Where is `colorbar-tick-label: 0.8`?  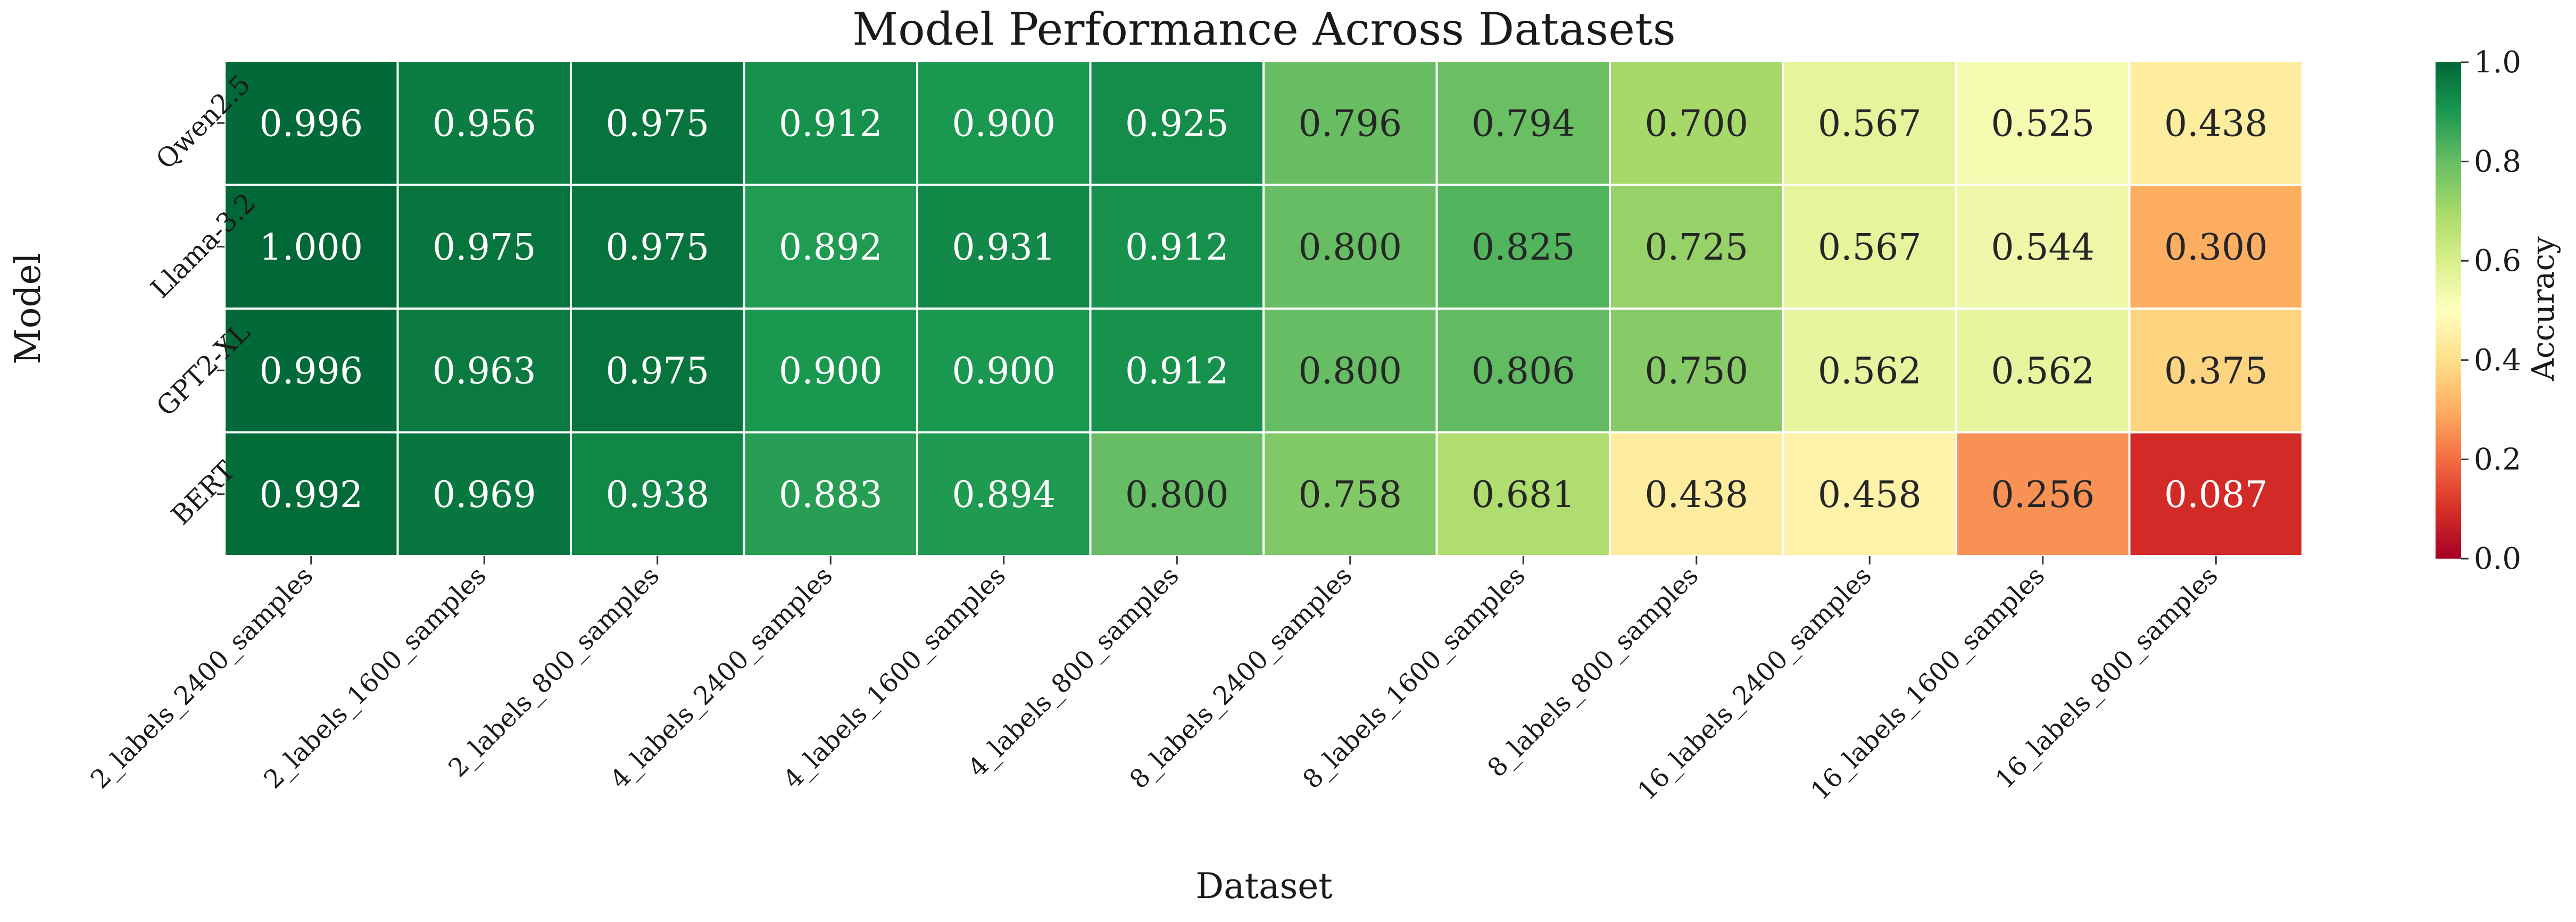
colorbar-tick-label: 0.8 is located at coordinates (2497, 162).